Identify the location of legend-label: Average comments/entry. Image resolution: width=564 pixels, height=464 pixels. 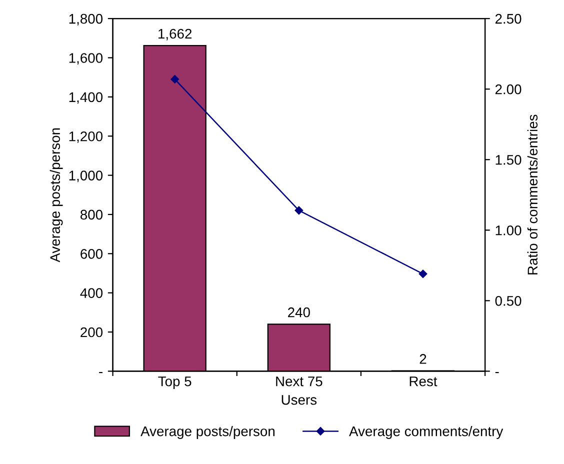
(426, 432).